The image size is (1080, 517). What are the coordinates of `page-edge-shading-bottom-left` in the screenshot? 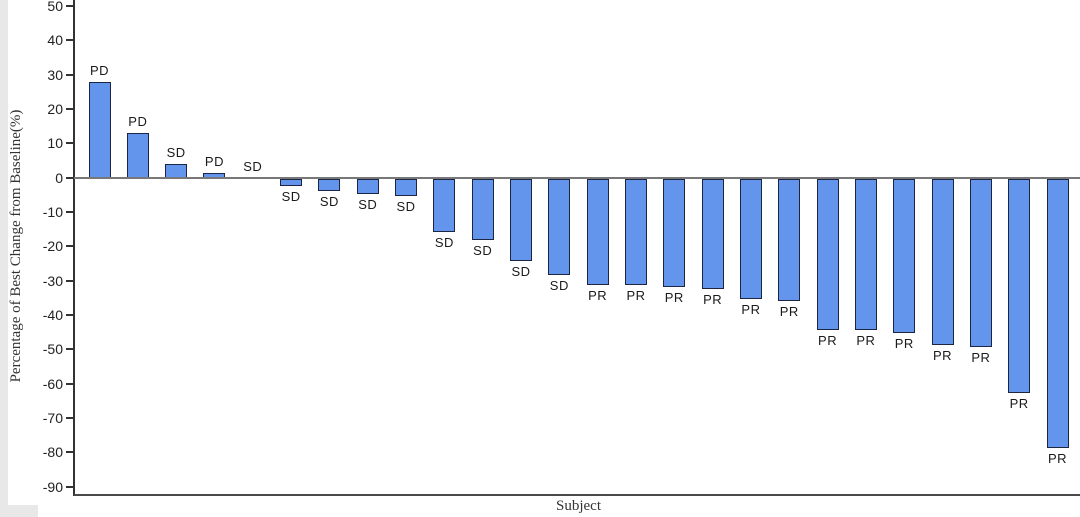 It's located at (19, 511).